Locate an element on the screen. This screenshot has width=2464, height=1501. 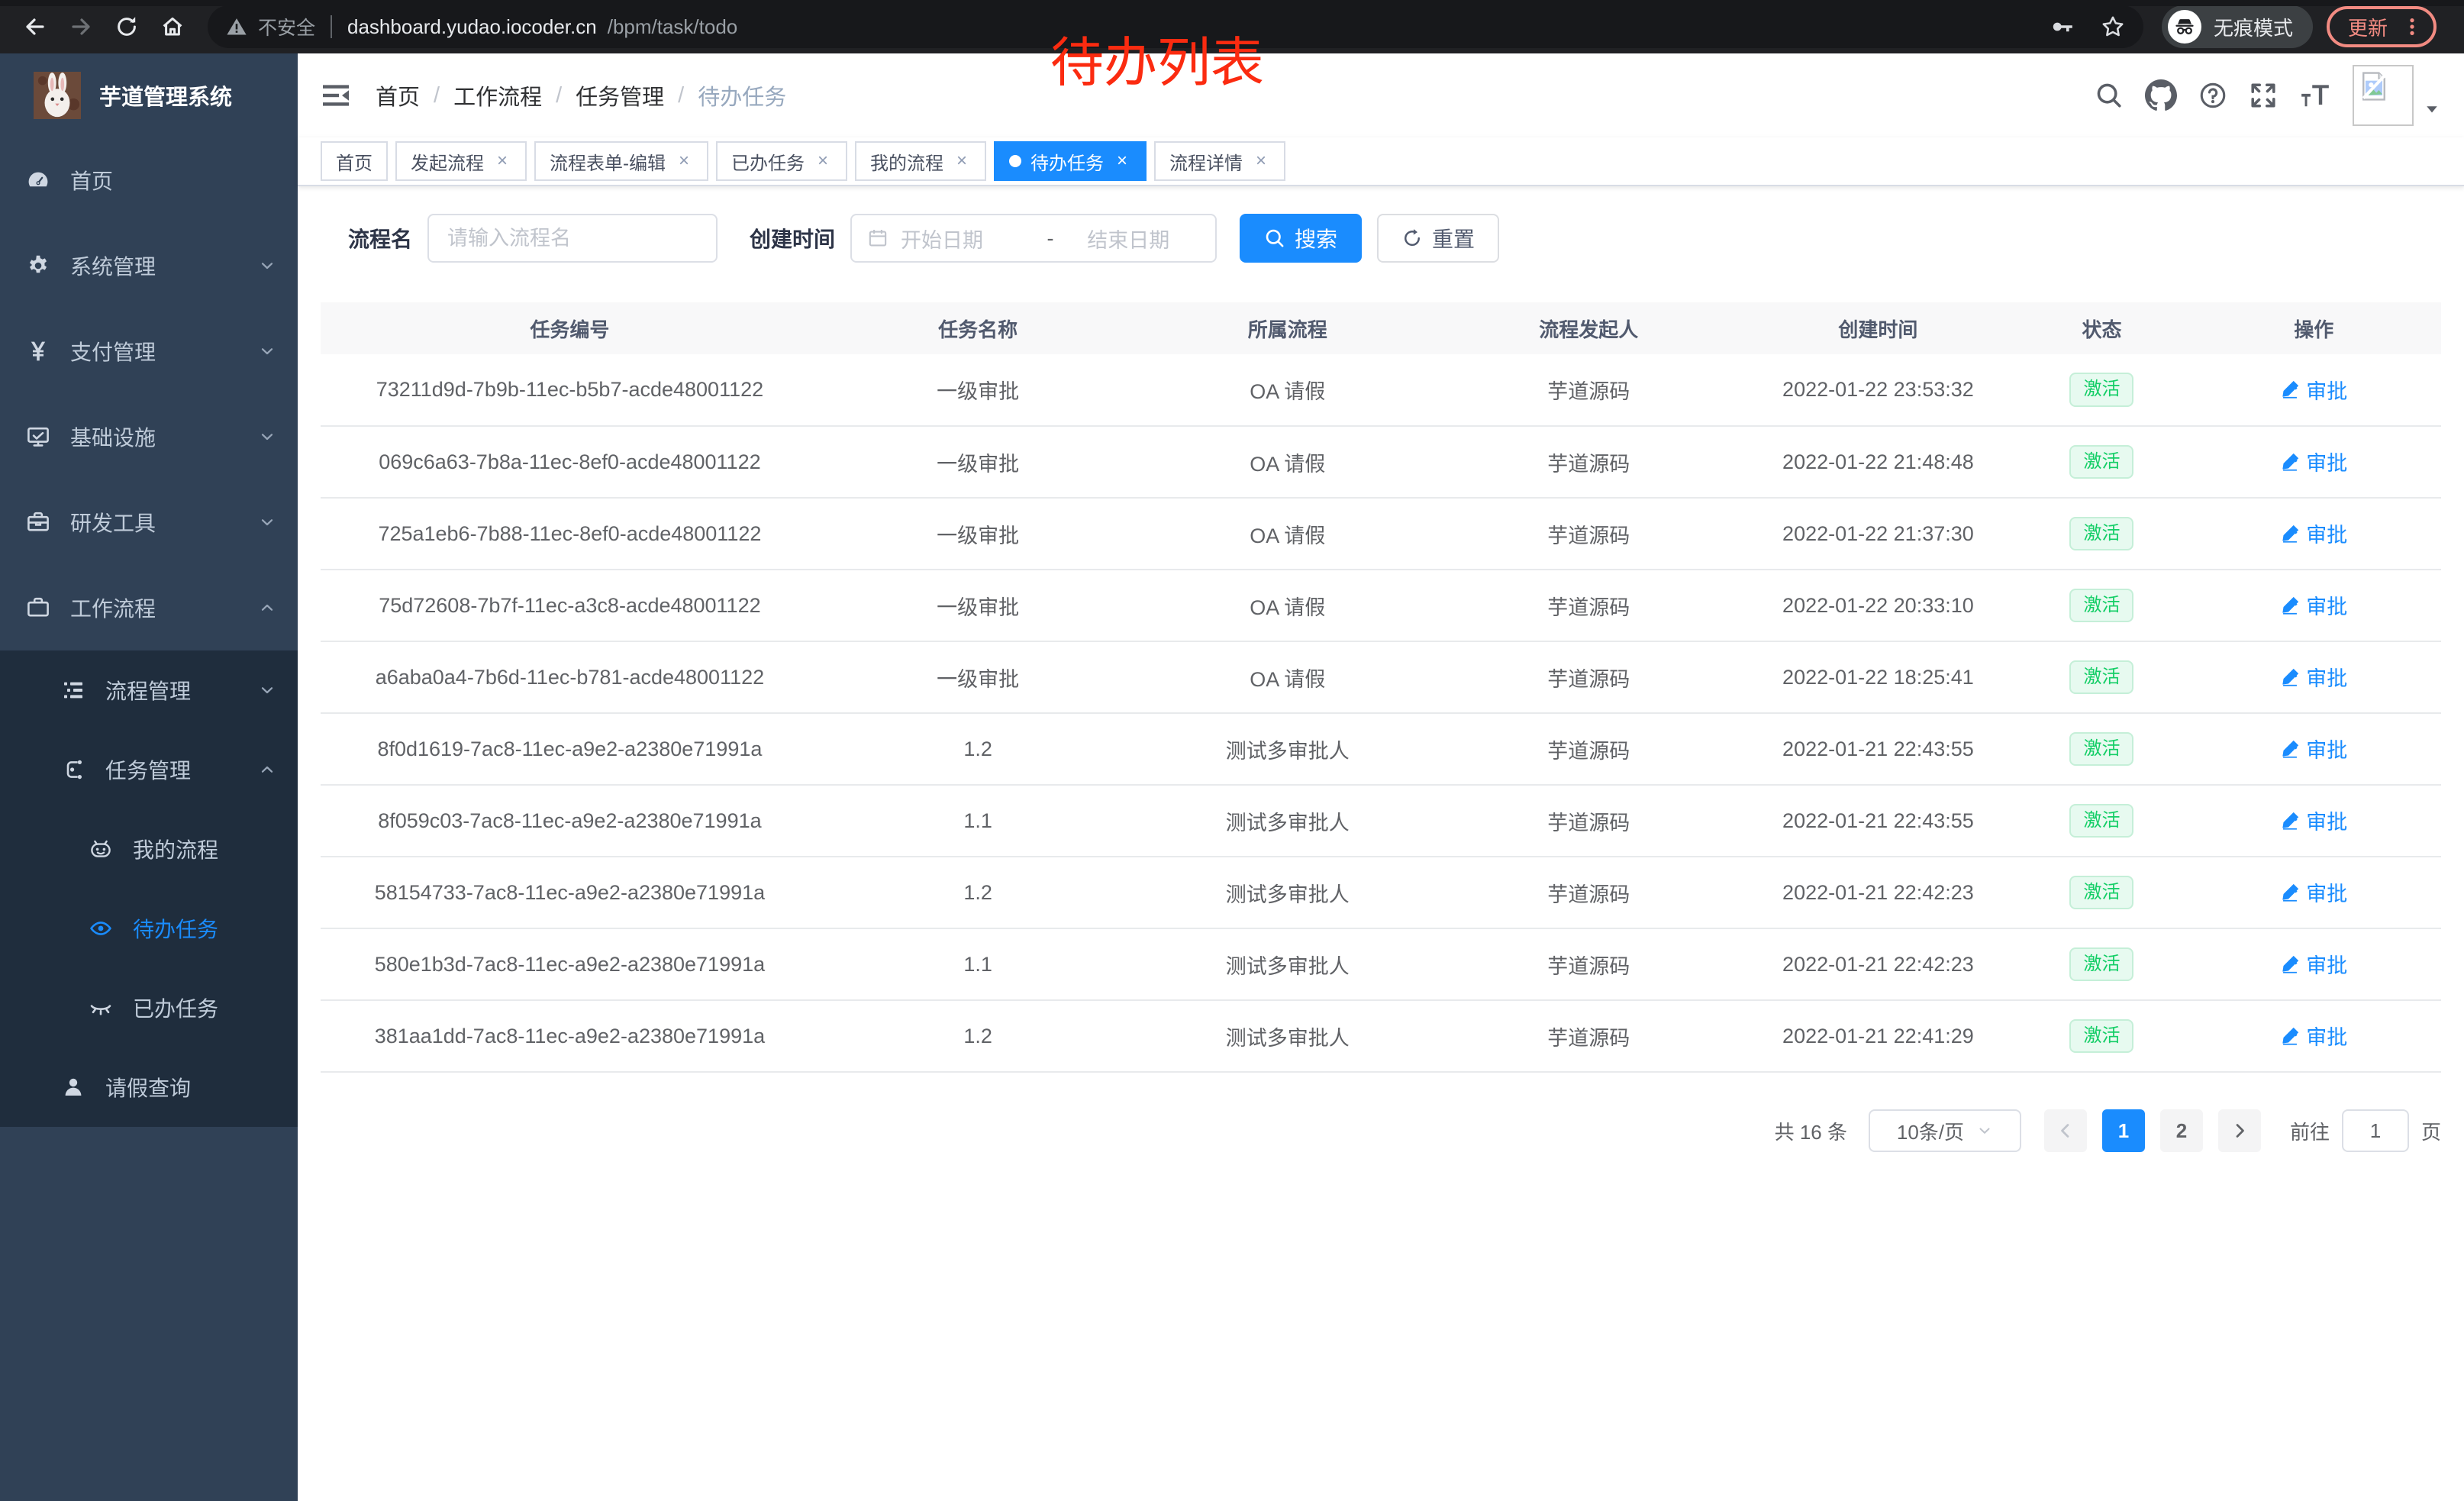
page-size-select: 10条/页 is located at coordinates (1945, 1130).